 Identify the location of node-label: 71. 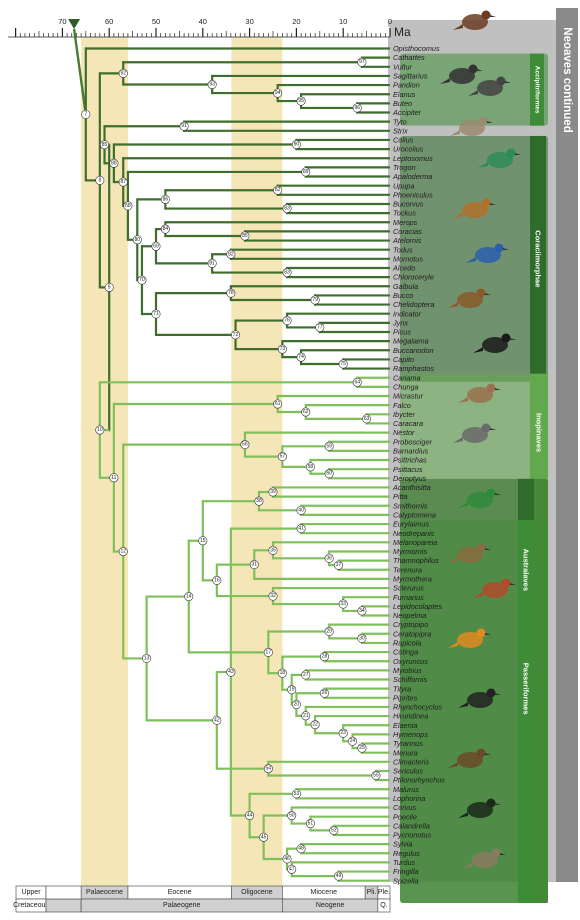
(156, 314).